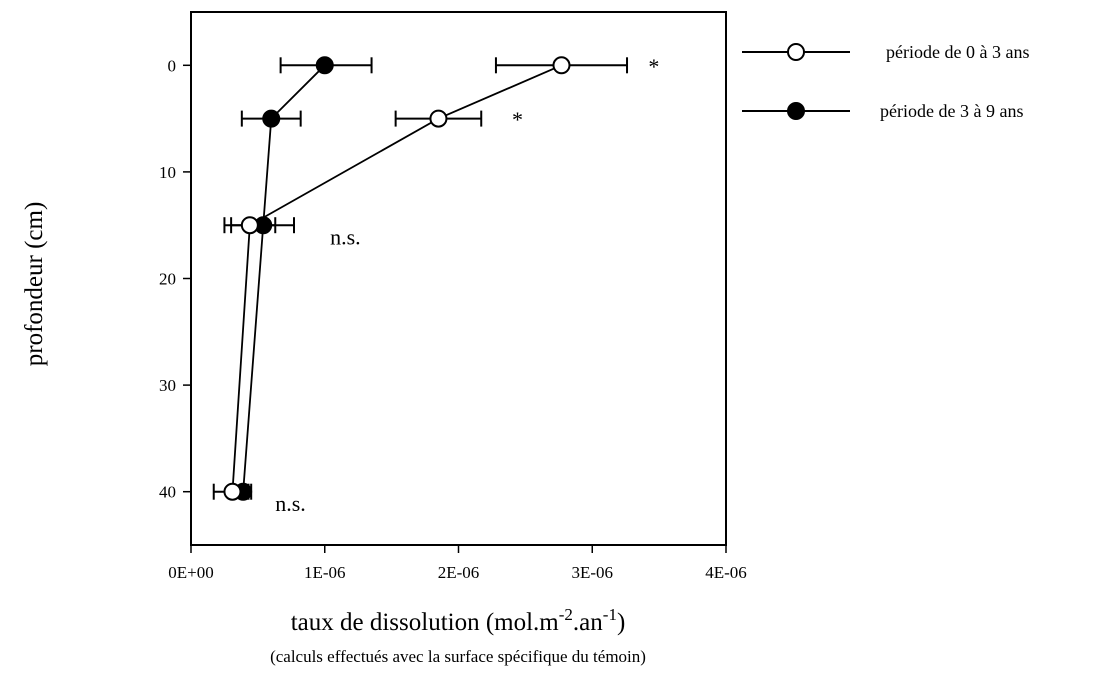 The width and height of the screenshot is (1103, 678). Describe the element at coordinates (167, 492) in the screenshot. I see `y-tick-label-4: 40` at that location.